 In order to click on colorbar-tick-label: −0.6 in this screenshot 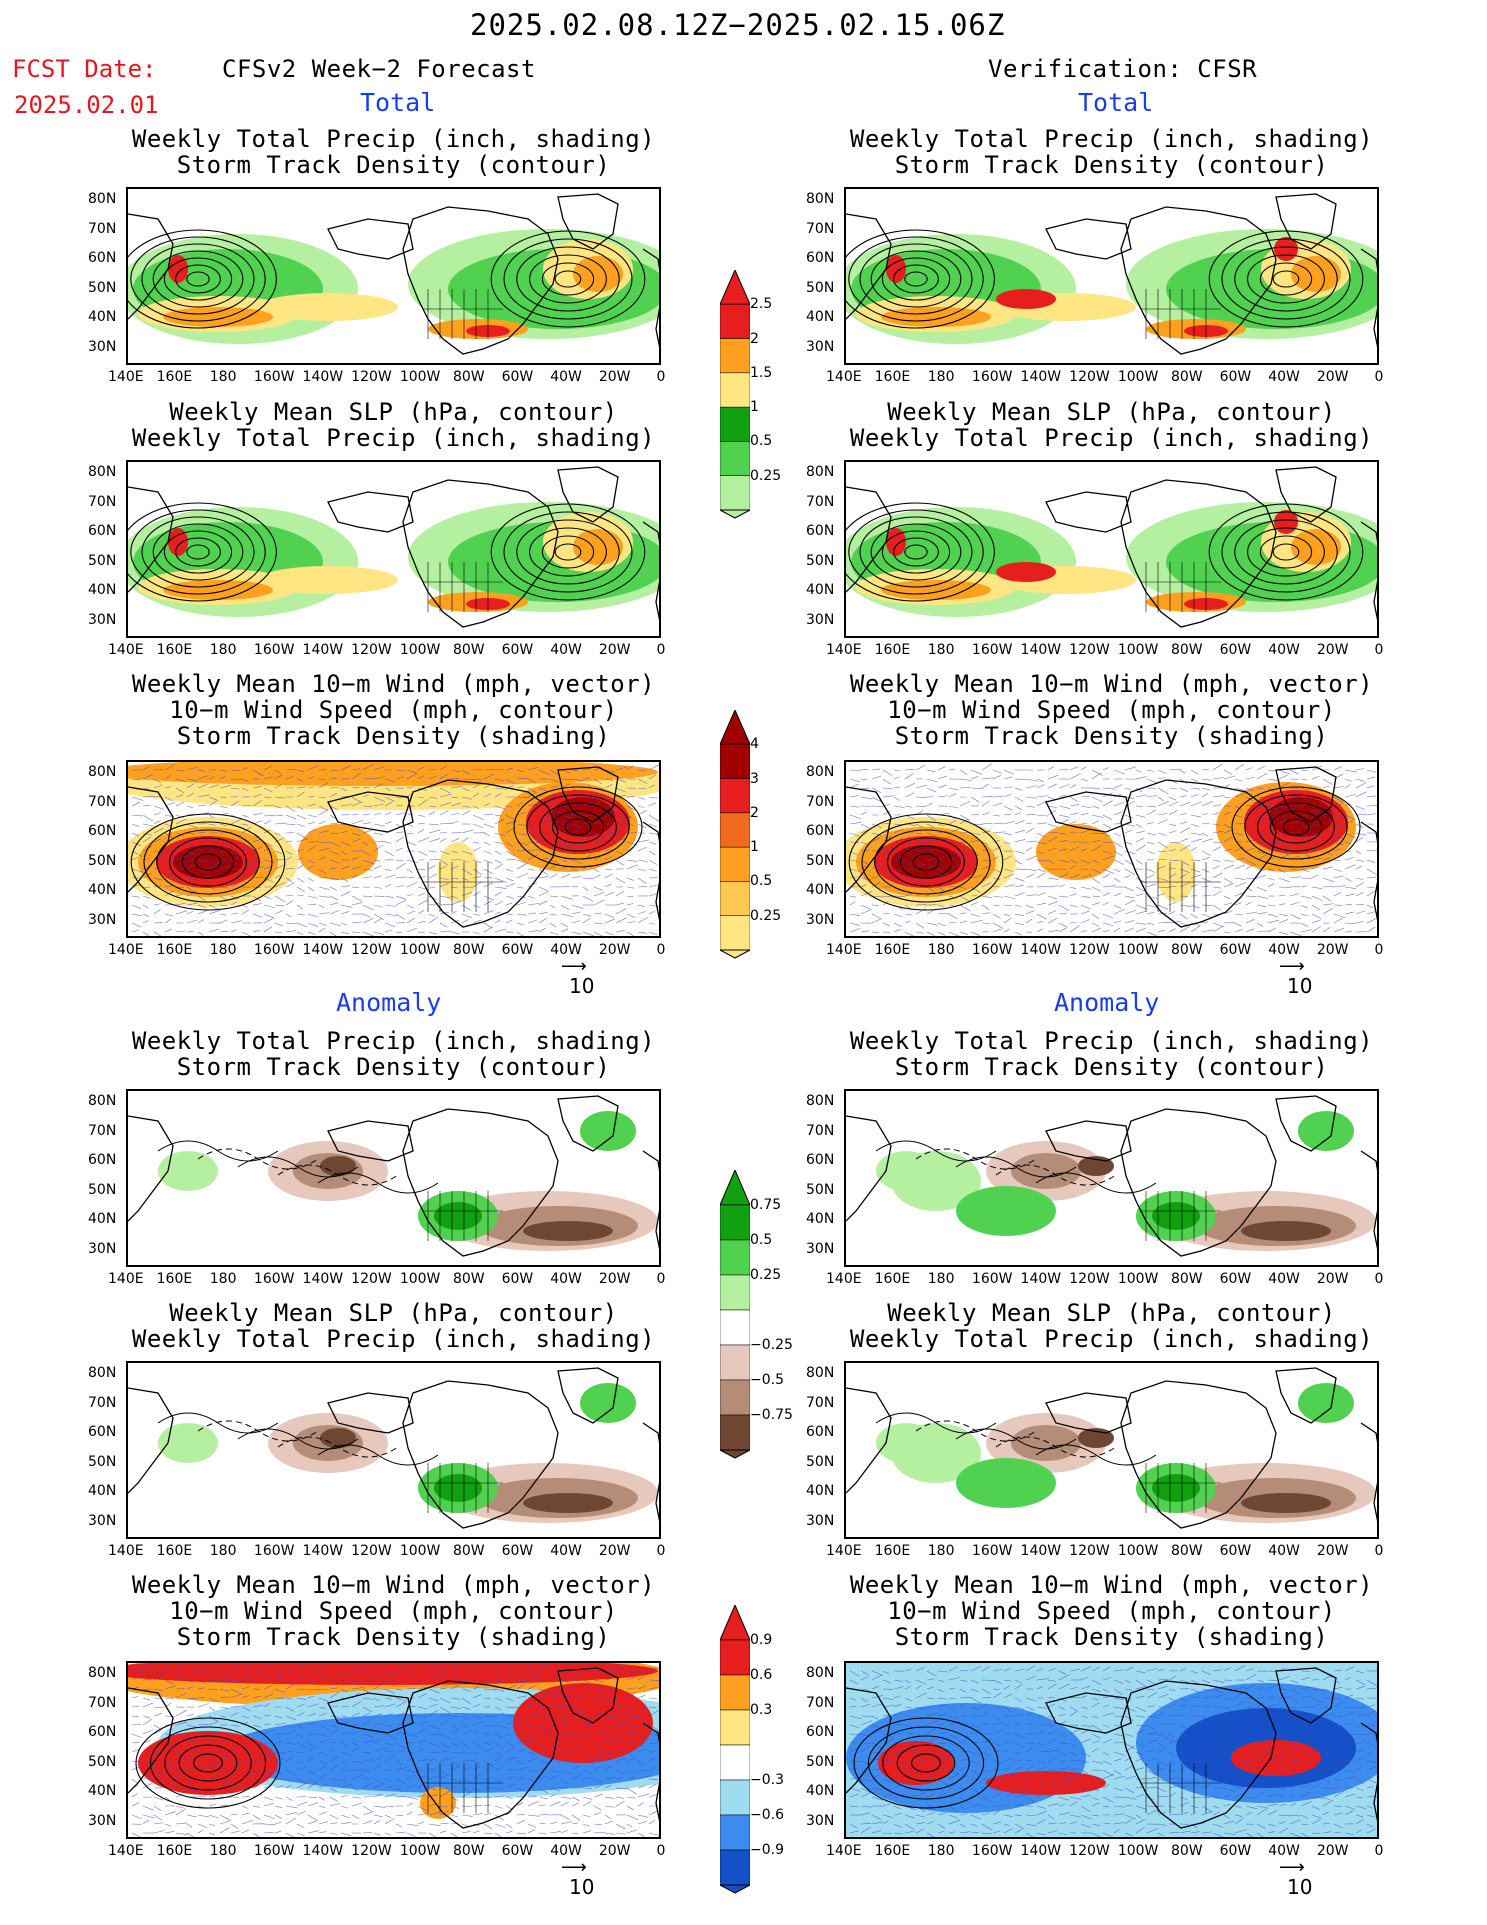, I will do `click(767, 1815)`.